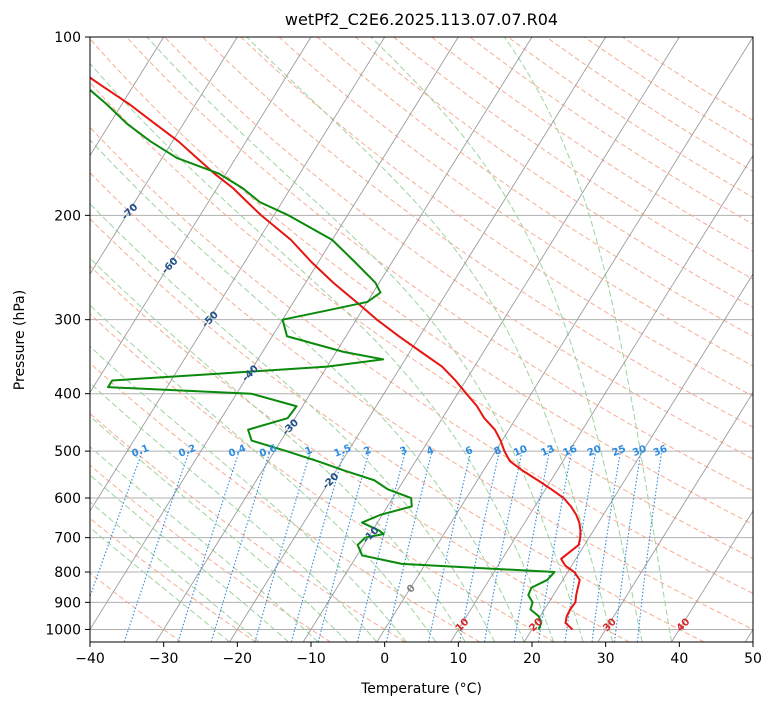 This screenshot has width=775, height=708. Describe the element at coordinates (331, 481) in the screenshot. I see `isotherm-label-8: -20` at that location.